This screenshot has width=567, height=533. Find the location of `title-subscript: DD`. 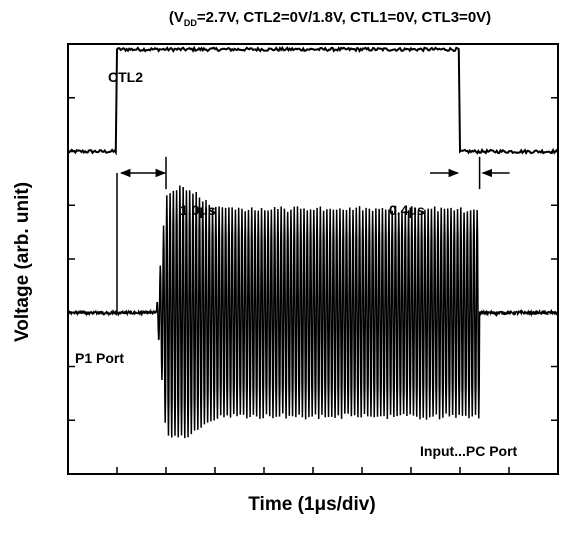

title-subscript: DD is located at coordinates (190, 23).